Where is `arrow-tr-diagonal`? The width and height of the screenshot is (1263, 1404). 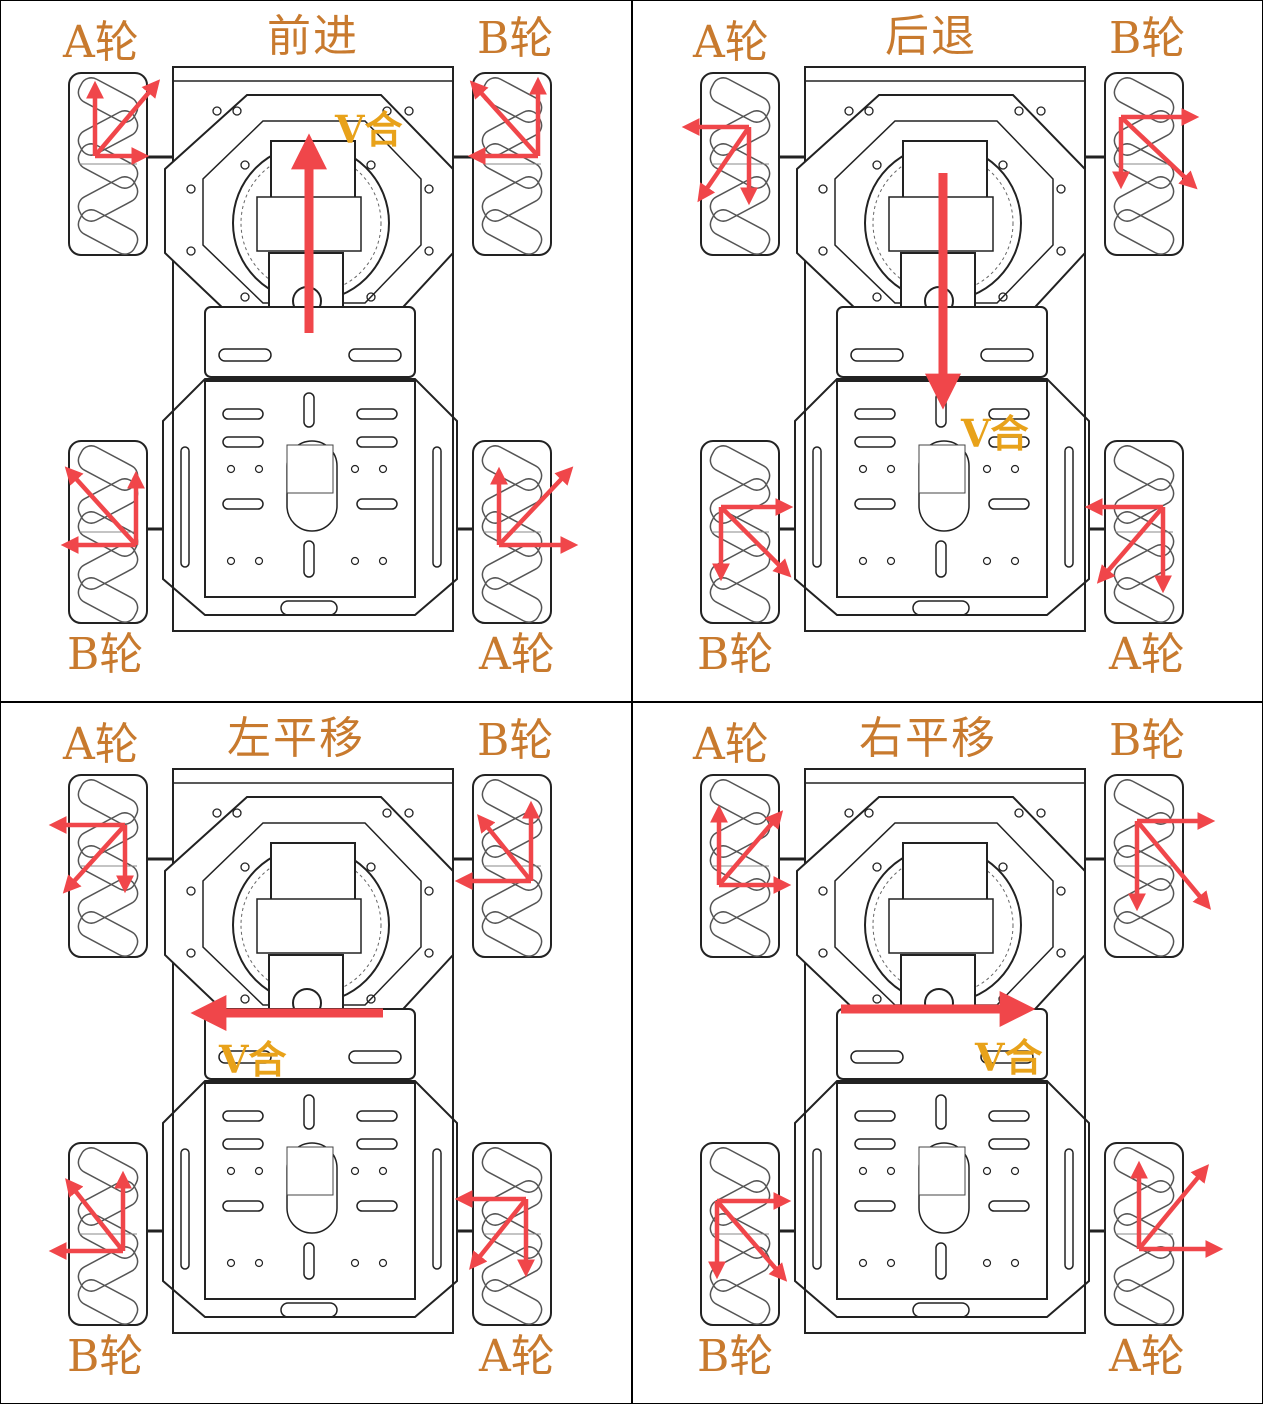 arrow-tr-diagonal is located at coordinates (505, 848).